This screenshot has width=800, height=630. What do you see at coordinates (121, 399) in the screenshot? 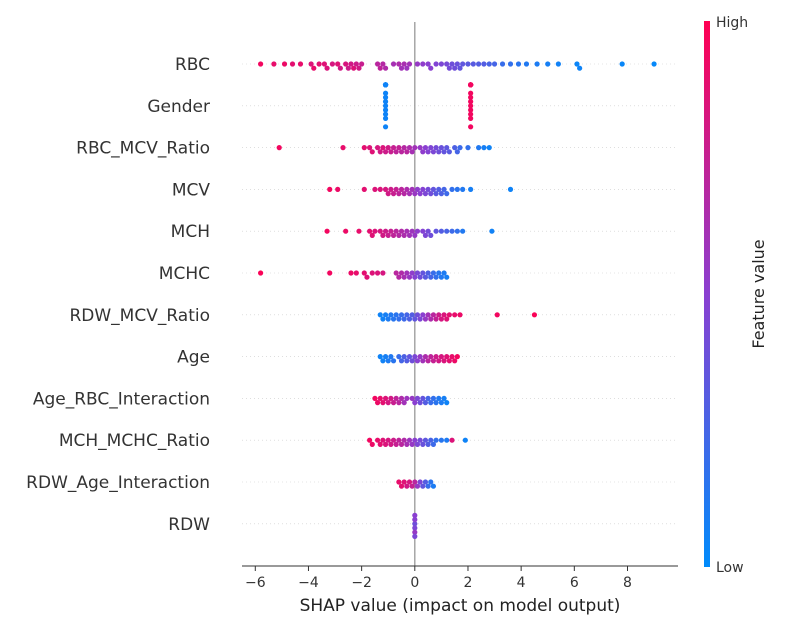
I see `feature-label-Age_RBC_Interaction: Age_RBC_Interaction` at bounding box center [121, 399].